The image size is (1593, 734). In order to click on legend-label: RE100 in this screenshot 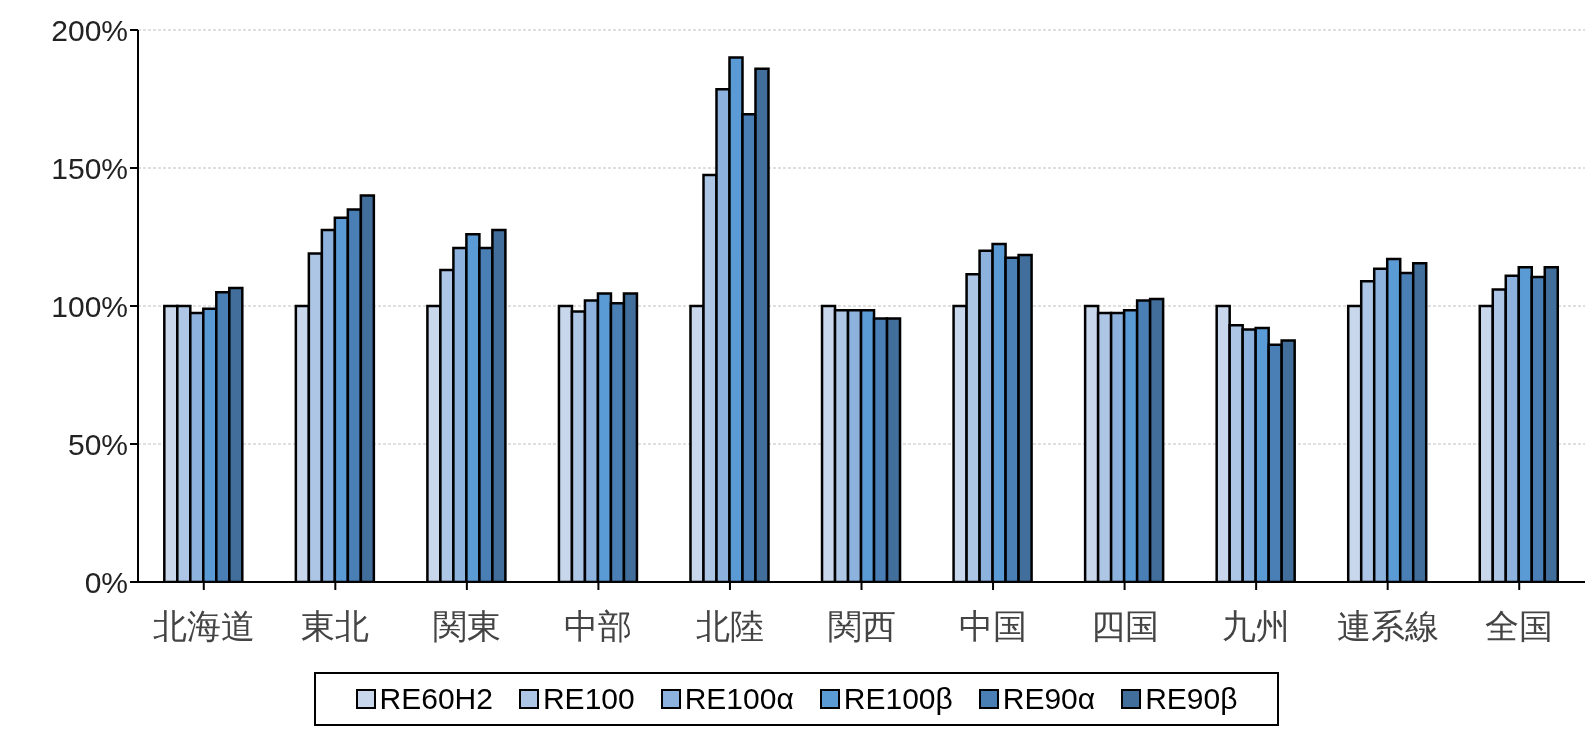, I will do `click(588, 699)`.